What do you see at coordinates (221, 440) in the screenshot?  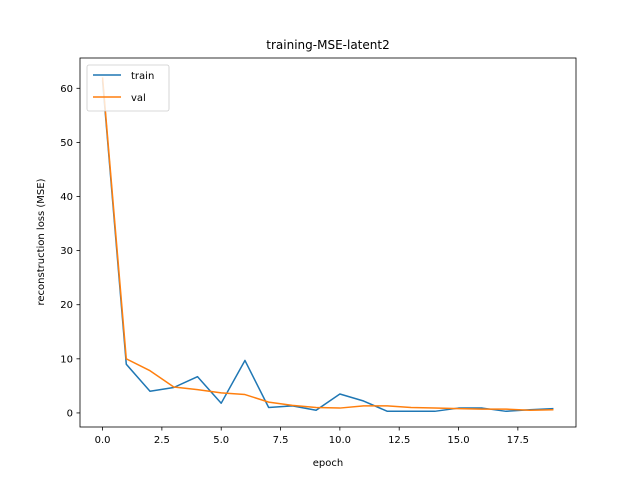 I see `x-tick-label: 5.0` at bounding box center [221, 440].